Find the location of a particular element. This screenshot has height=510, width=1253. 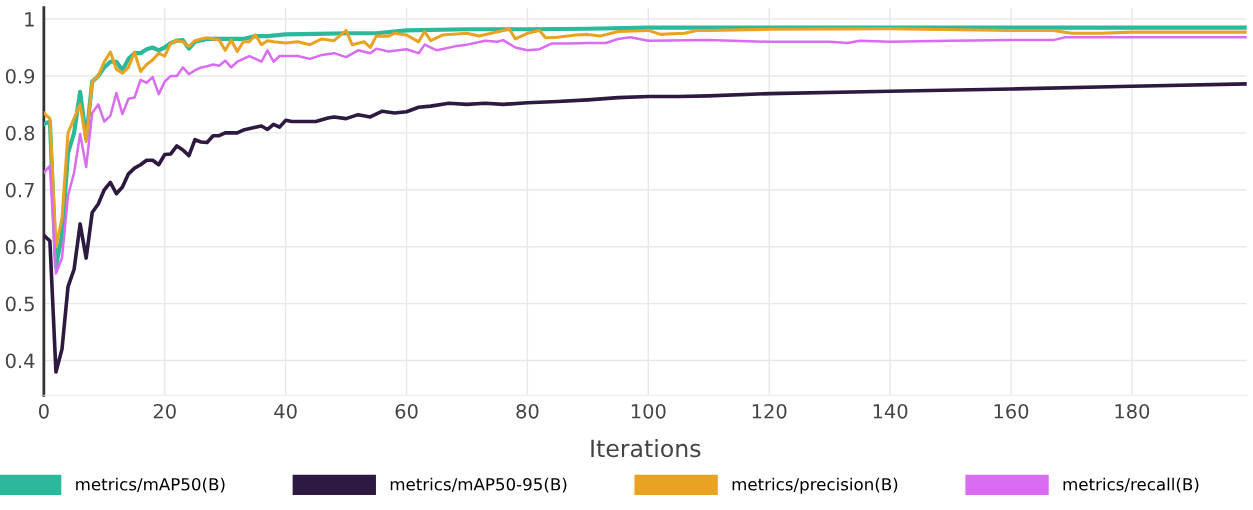

y-tick-label: 1 is located at coordinates (29, 19).